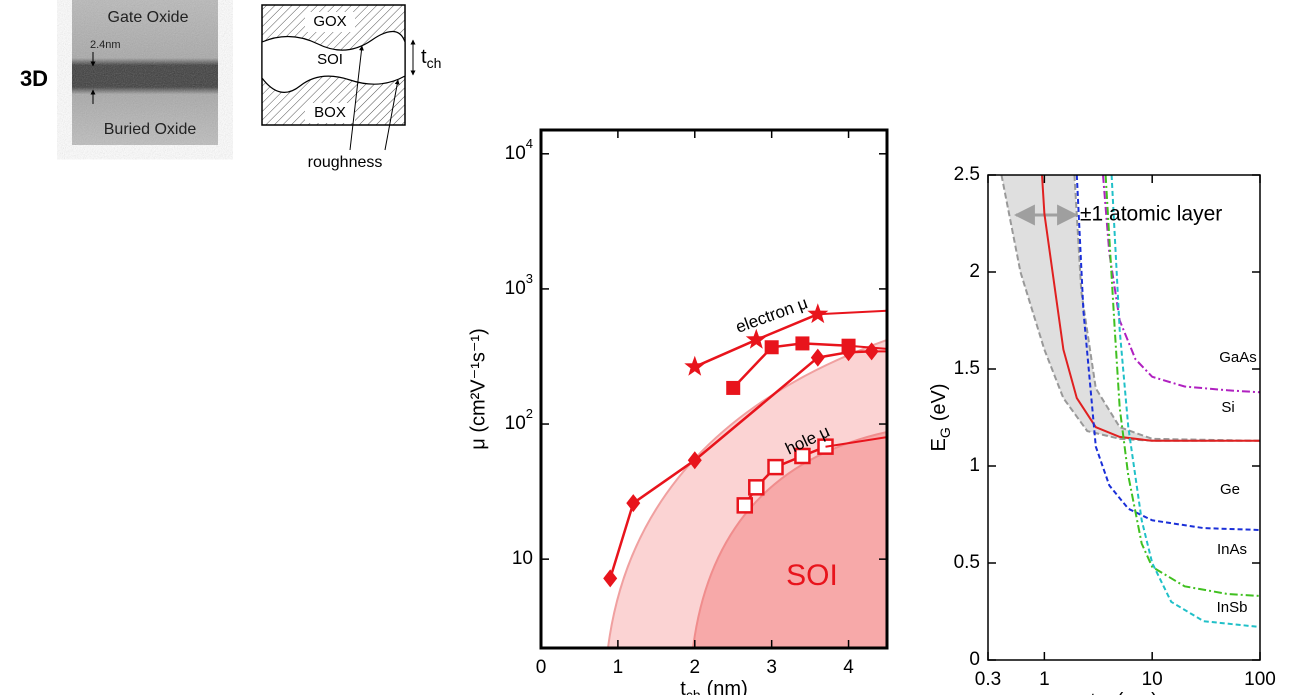 The image size is (1295, 695). What do you see at coordinates (478, 389) in the screenshot?
I see `y-axis-label: μ (cm²V⁻¹s⁻¹)` at bounding box center [478, 389].